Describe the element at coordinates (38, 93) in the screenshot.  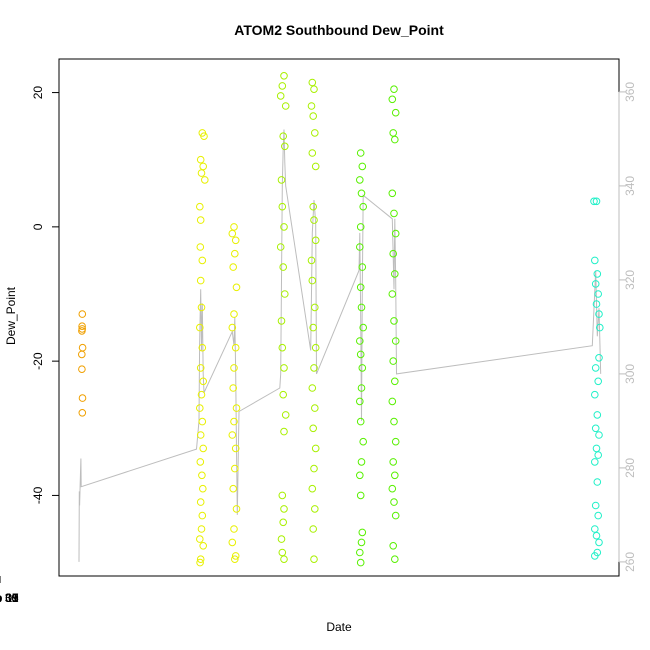
I see `y-tick-label: 20` at that location.